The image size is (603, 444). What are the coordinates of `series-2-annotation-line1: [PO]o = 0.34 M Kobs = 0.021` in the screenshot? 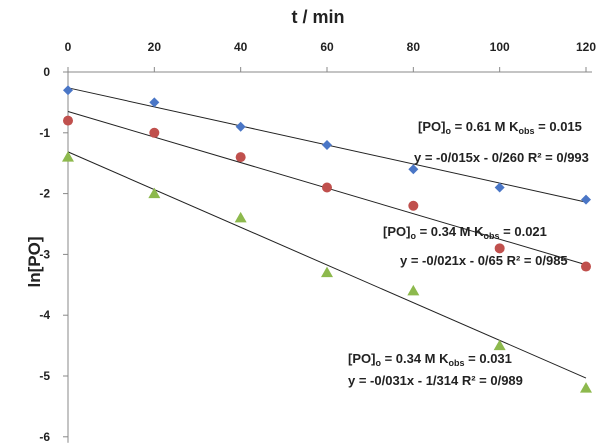 It's located at (465, 232).